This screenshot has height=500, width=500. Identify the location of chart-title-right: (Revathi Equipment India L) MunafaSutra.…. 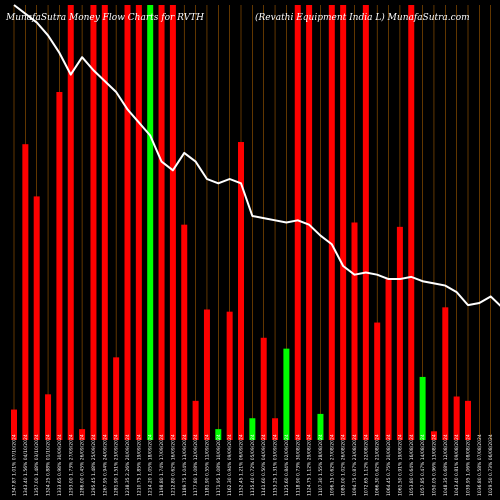
(362, 17).